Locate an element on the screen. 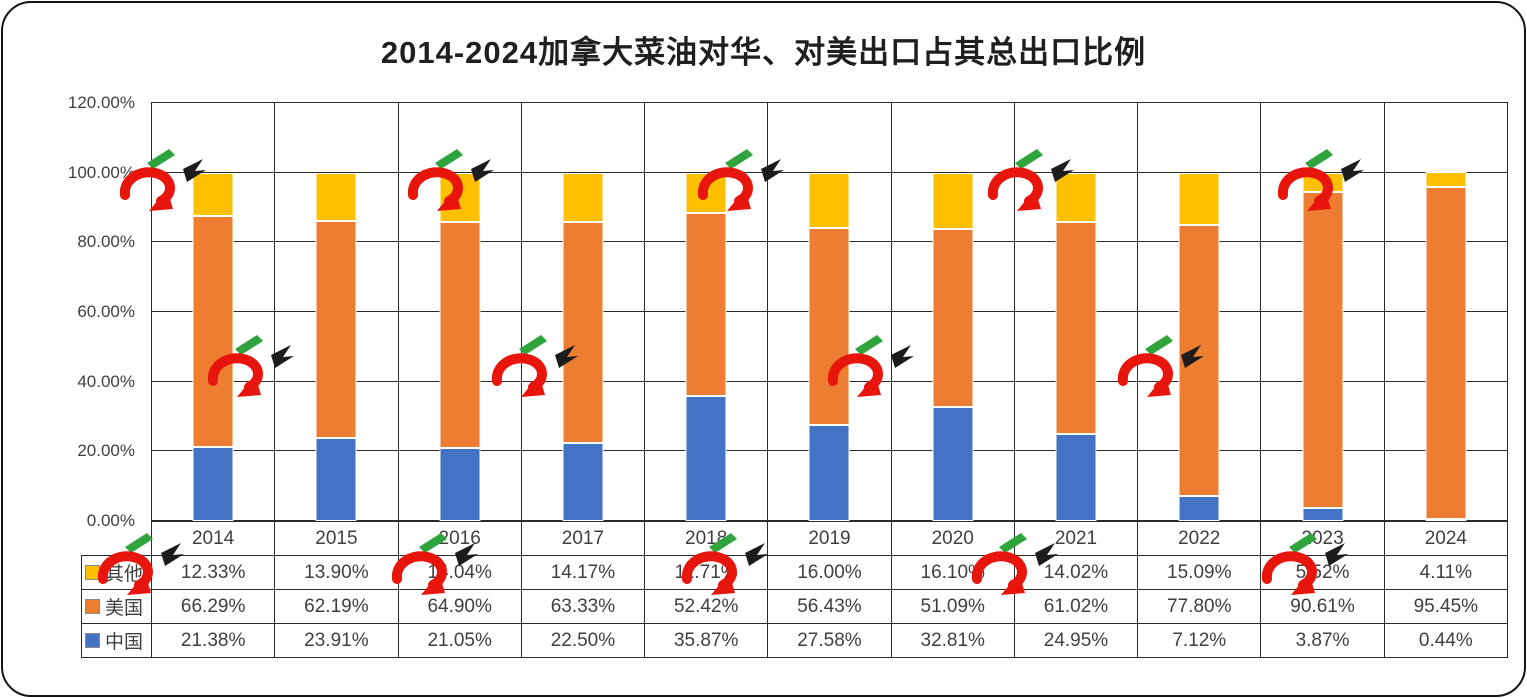 This screenshot has width=1527, height=698. legend-cell-china: 中国 is located at coordinates (116, 640).